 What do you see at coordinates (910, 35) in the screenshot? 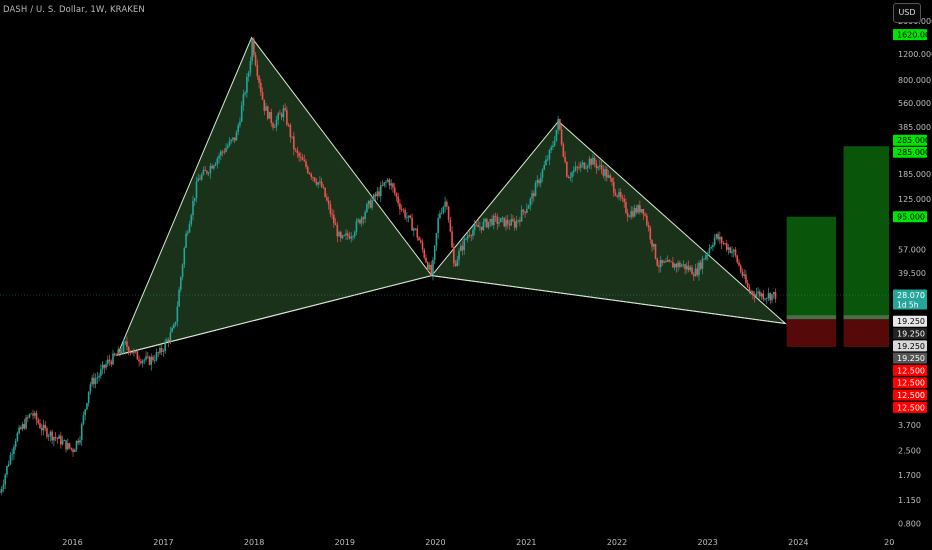
I see `price-label-bg` at bounding box center [910, 35].